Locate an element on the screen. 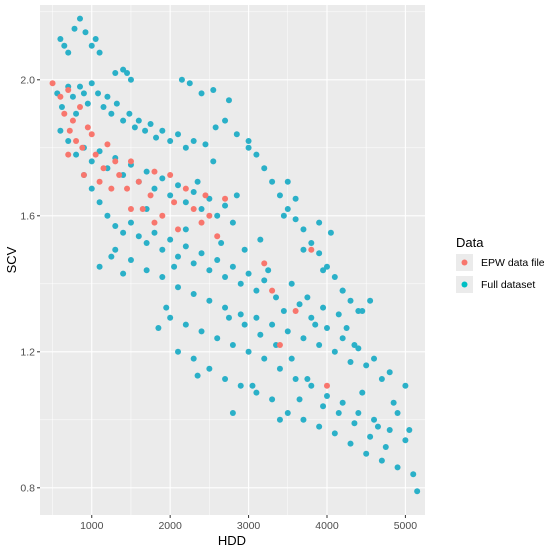 The image size is (544, 550). x-axis-title: HDD is located at coordinates (232, 540).